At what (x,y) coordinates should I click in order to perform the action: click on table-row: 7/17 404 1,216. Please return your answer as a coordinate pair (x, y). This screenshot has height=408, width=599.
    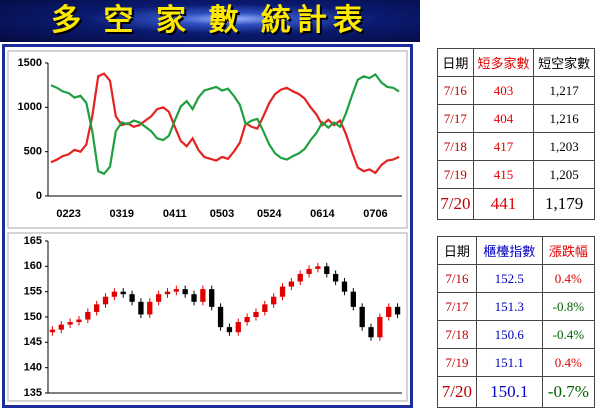
    Looking at the image, I should click on (516, 118).